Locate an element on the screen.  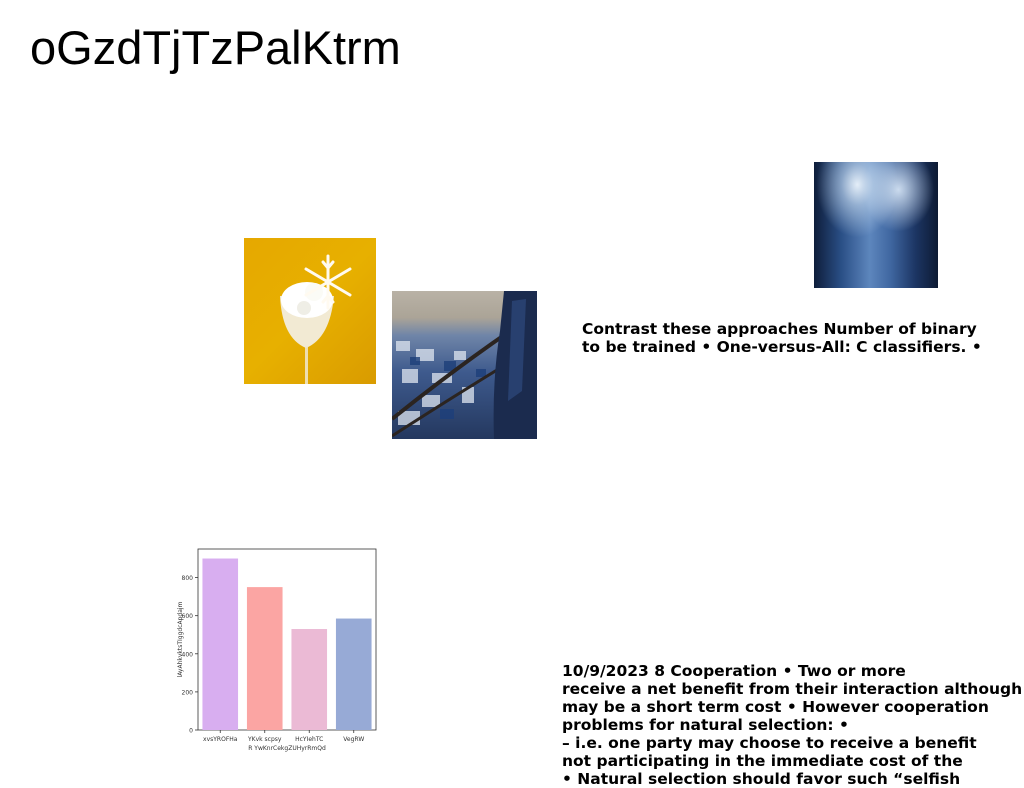
x-tick-label: VegRW is located at coordinates (353, 739).